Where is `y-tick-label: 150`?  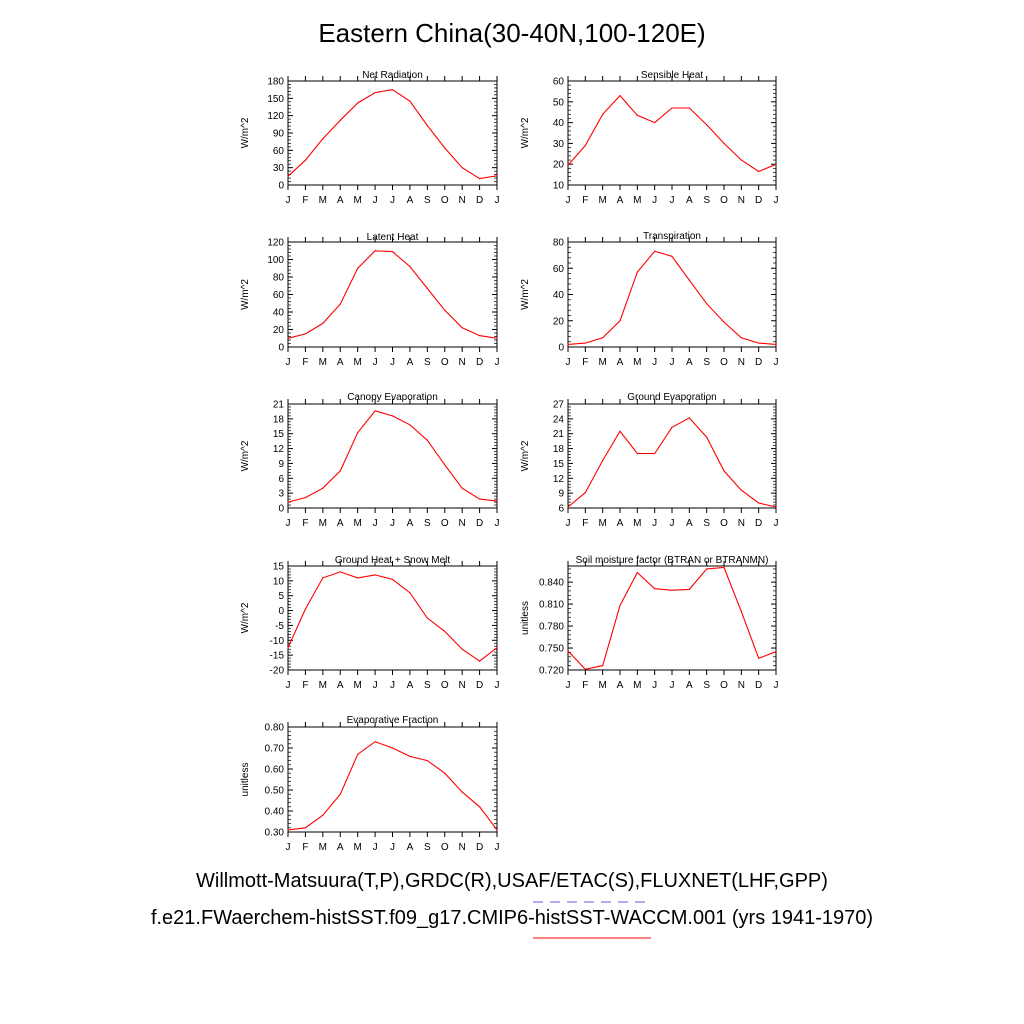 y-tick-label: 150 is located at coordinates (275, 99).